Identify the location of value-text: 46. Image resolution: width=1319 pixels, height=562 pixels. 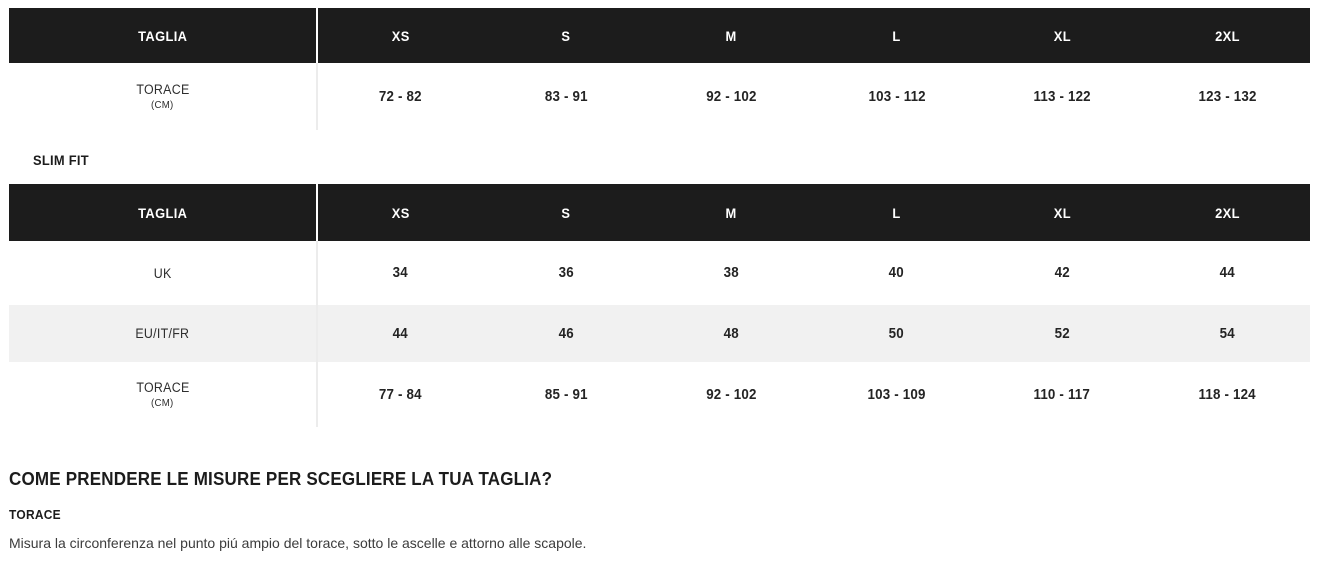
(566, 333).